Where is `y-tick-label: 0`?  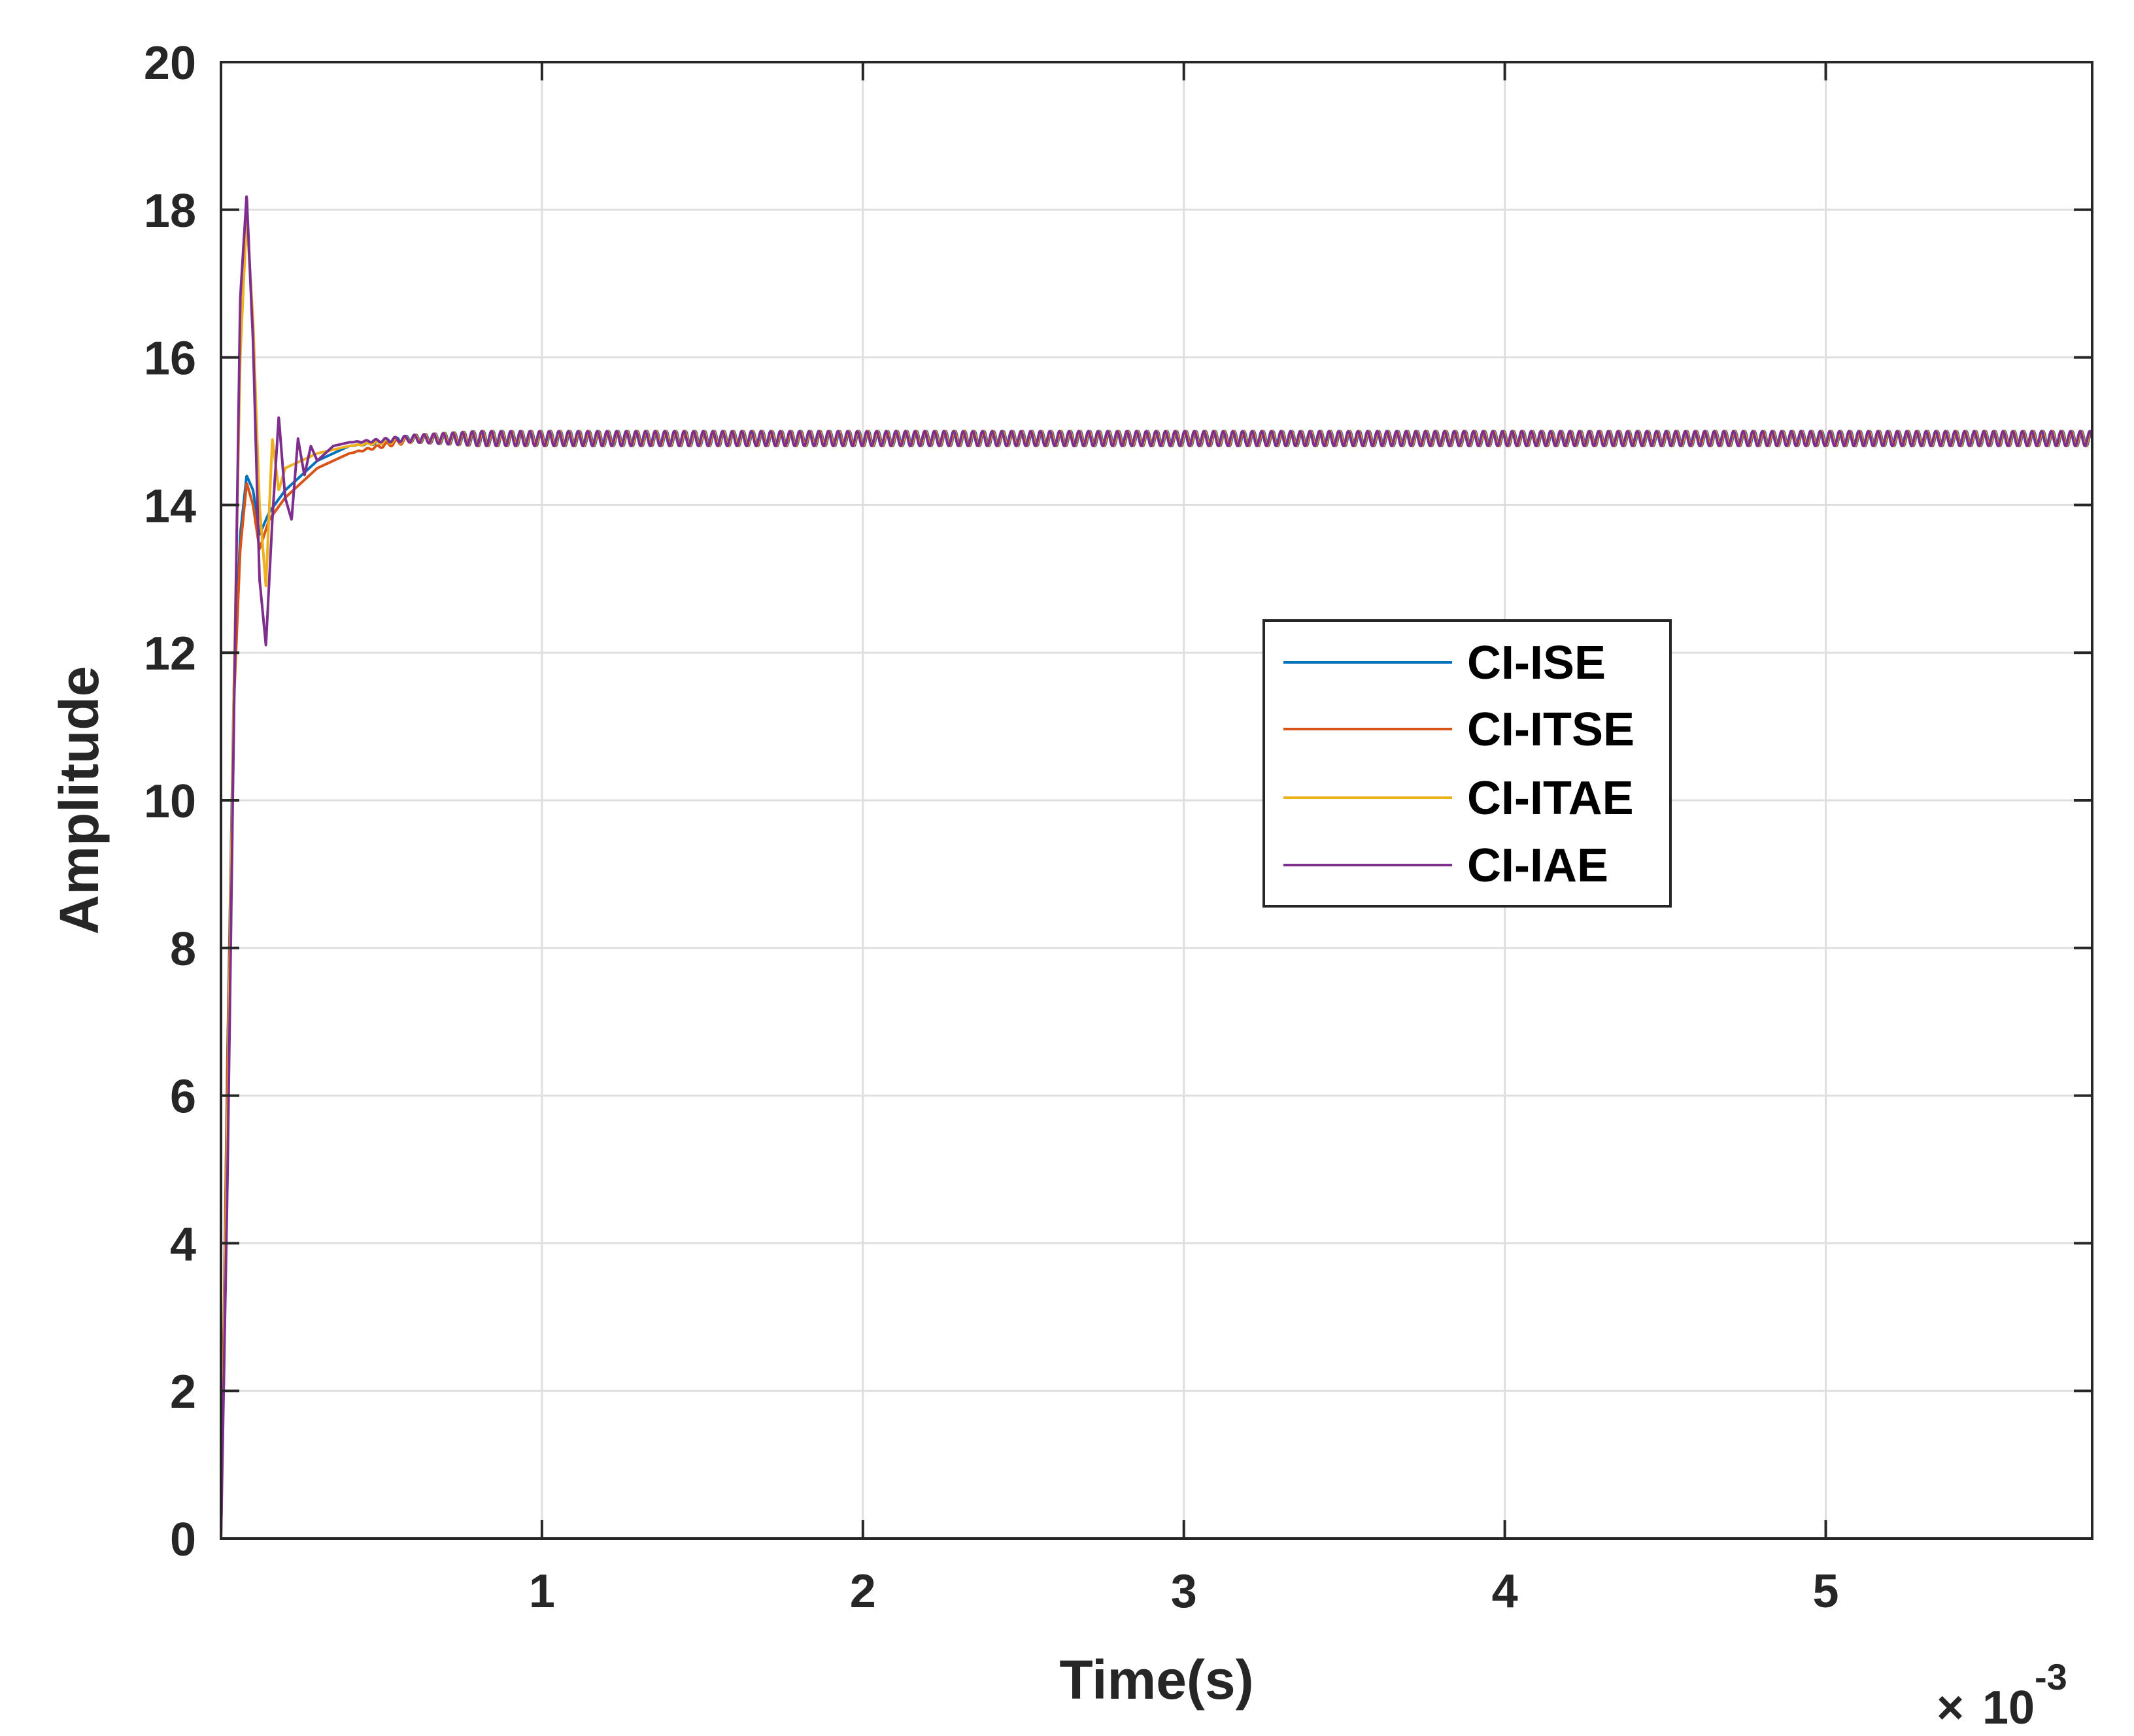
y-tick-label: 0 is located at coordinates (183, 1540).